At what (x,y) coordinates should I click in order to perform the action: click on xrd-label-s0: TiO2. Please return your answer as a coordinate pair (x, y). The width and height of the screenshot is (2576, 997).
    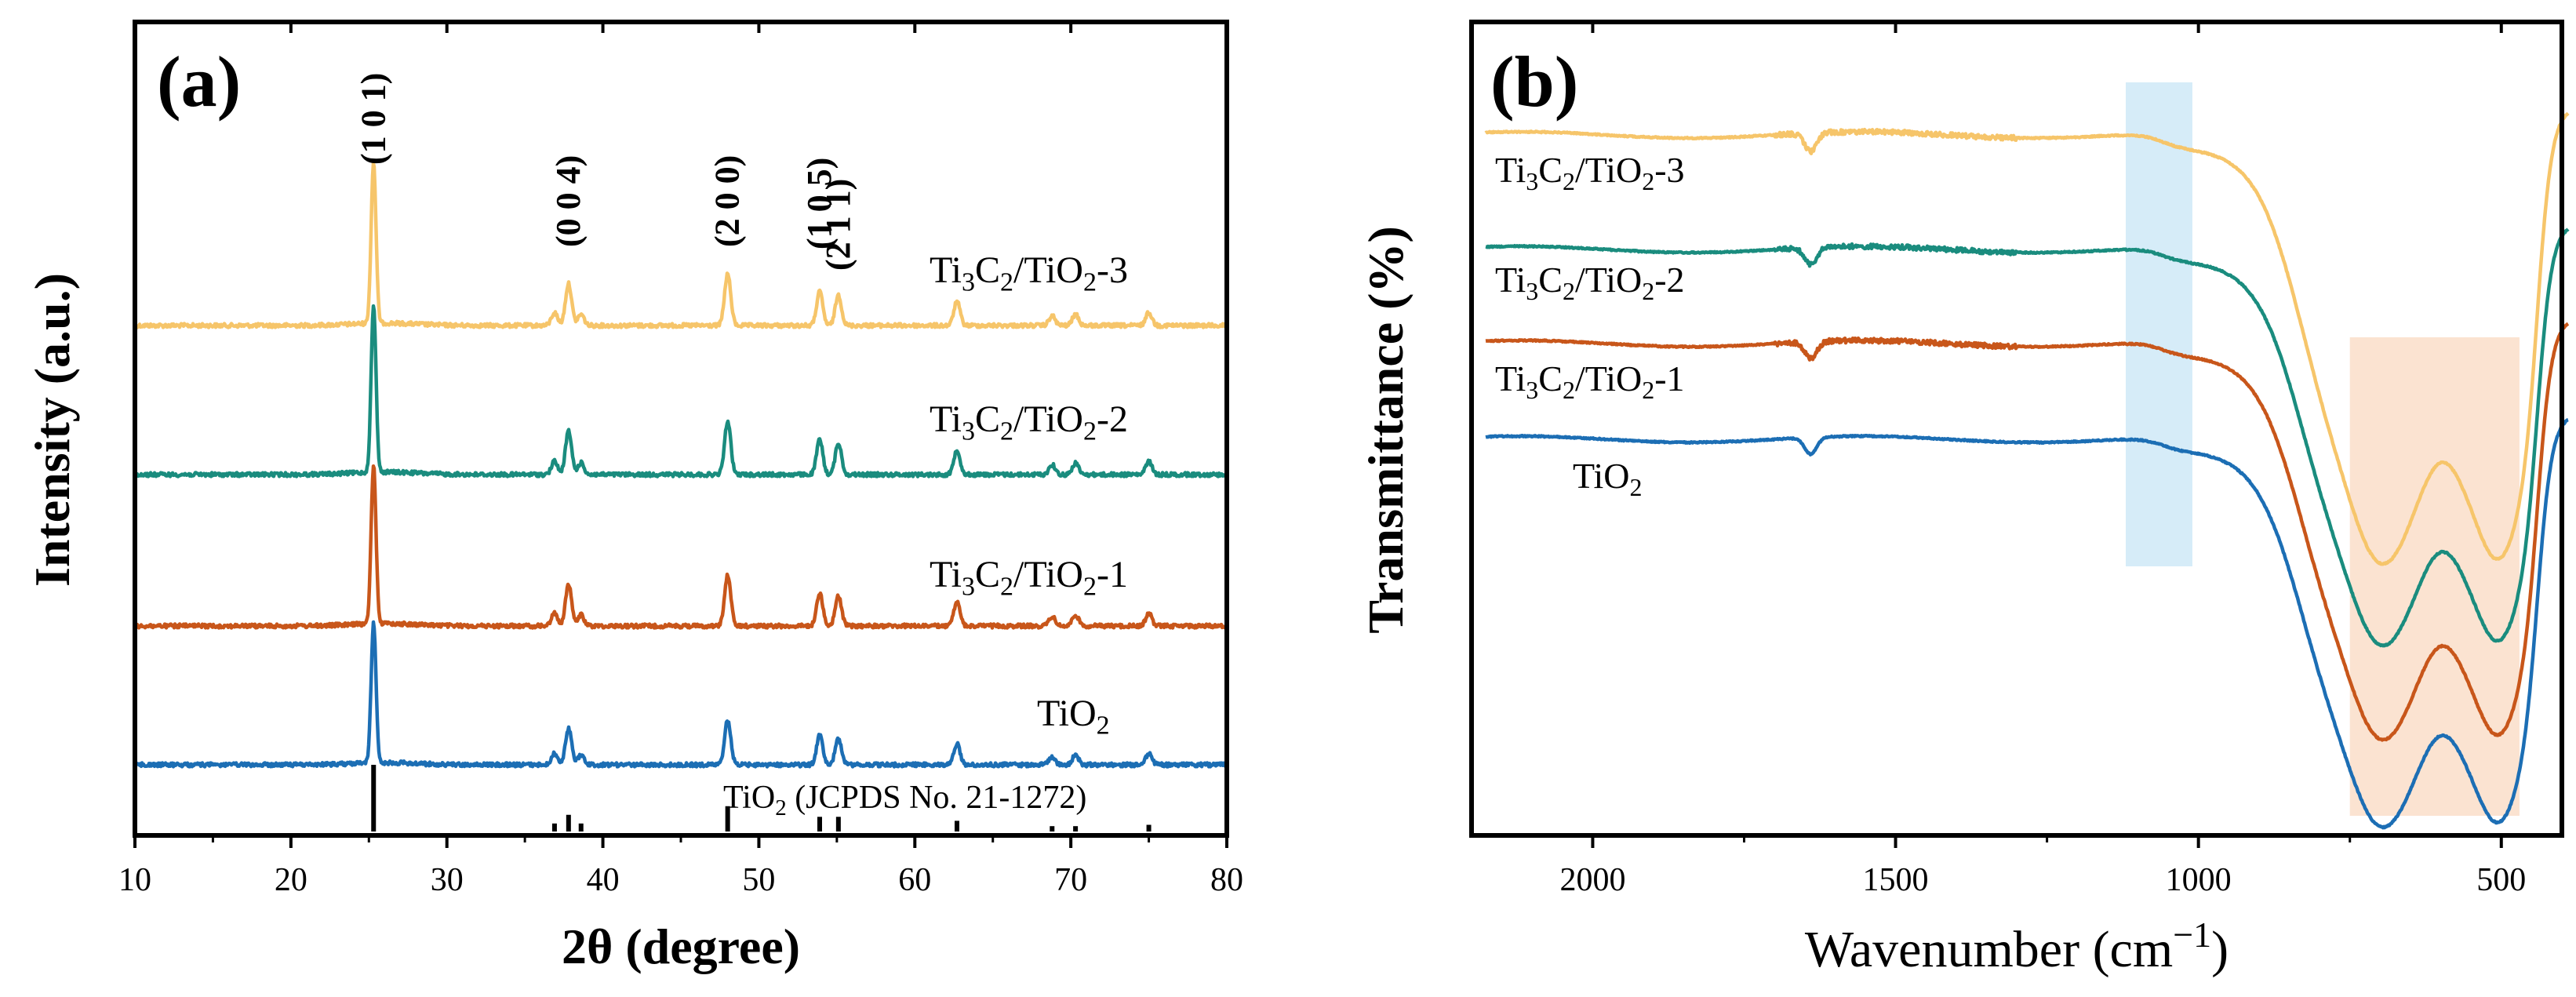
    Looking at the image, I should click on (1073, 716).